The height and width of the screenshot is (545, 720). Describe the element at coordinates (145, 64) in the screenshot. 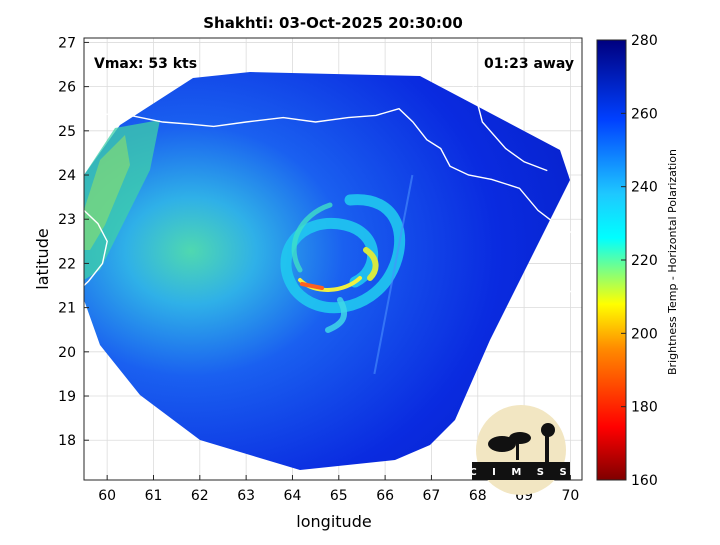

I see `vmax-annotation: Vmax: 53 kts` at that location.